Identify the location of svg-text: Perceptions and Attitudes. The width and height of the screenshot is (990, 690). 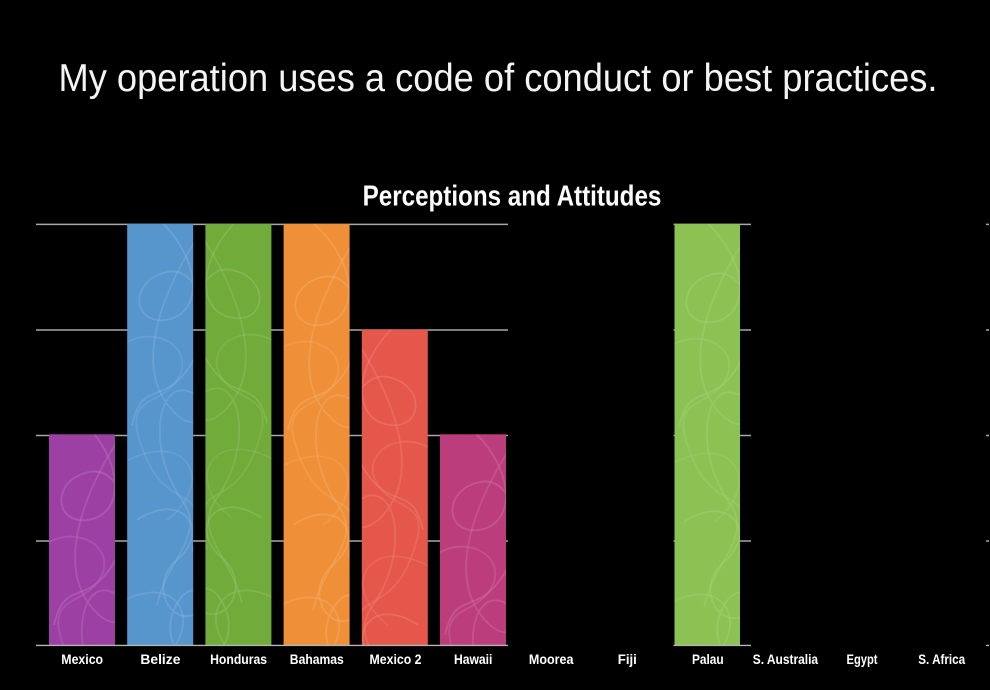
(512, 197).